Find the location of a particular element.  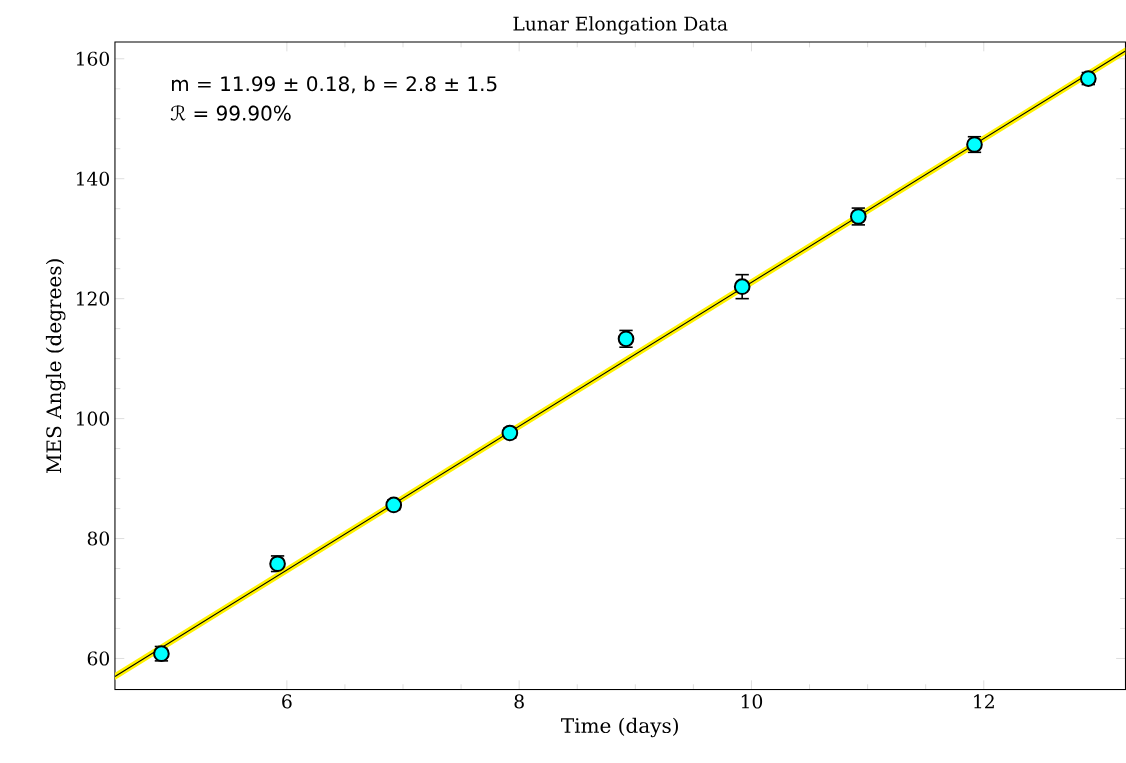

y-axis-title: MES Angle (degrees) is located at coordinates (55, 366).